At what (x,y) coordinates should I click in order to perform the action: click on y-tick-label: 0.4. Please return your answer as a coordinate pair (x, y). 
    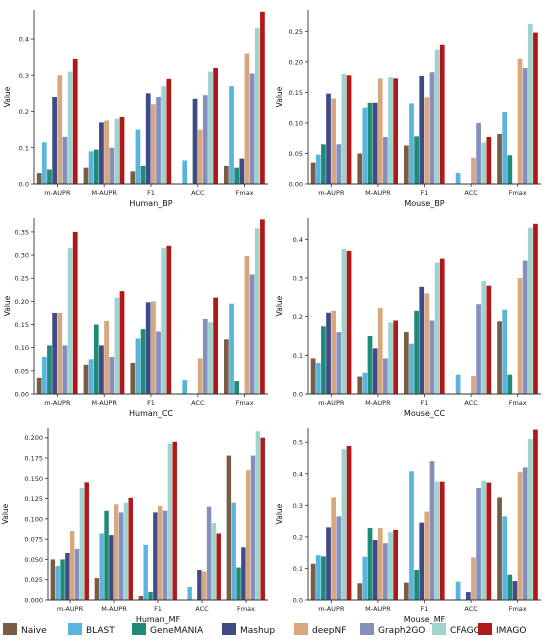
    Looking at the image, I should click on (24, 40).